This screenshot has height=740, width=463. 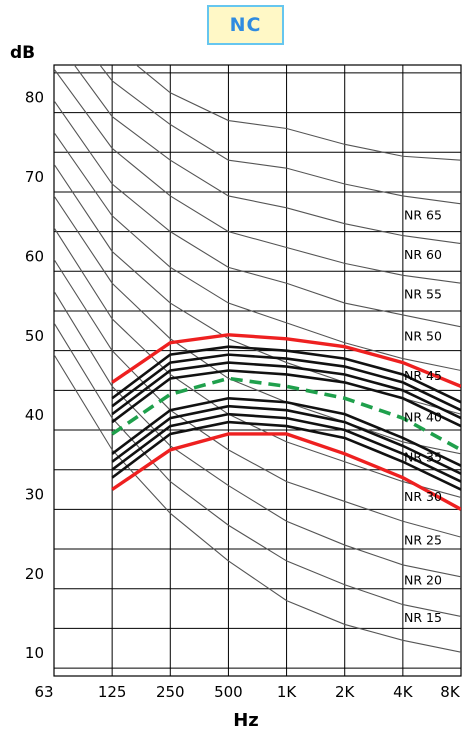 I want to click on band-median-dashed, so click(x=286, y=414).